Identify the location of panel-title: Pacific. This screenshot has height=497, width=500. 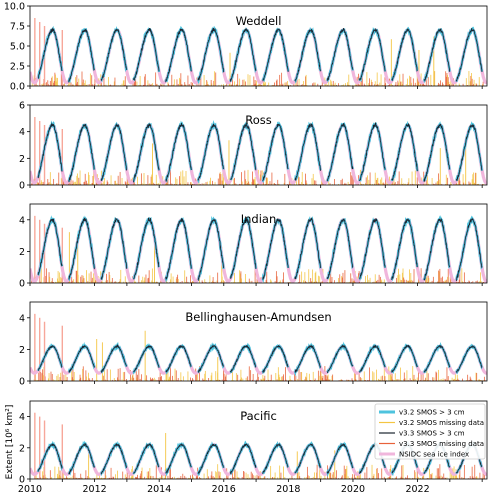
(258, 416).